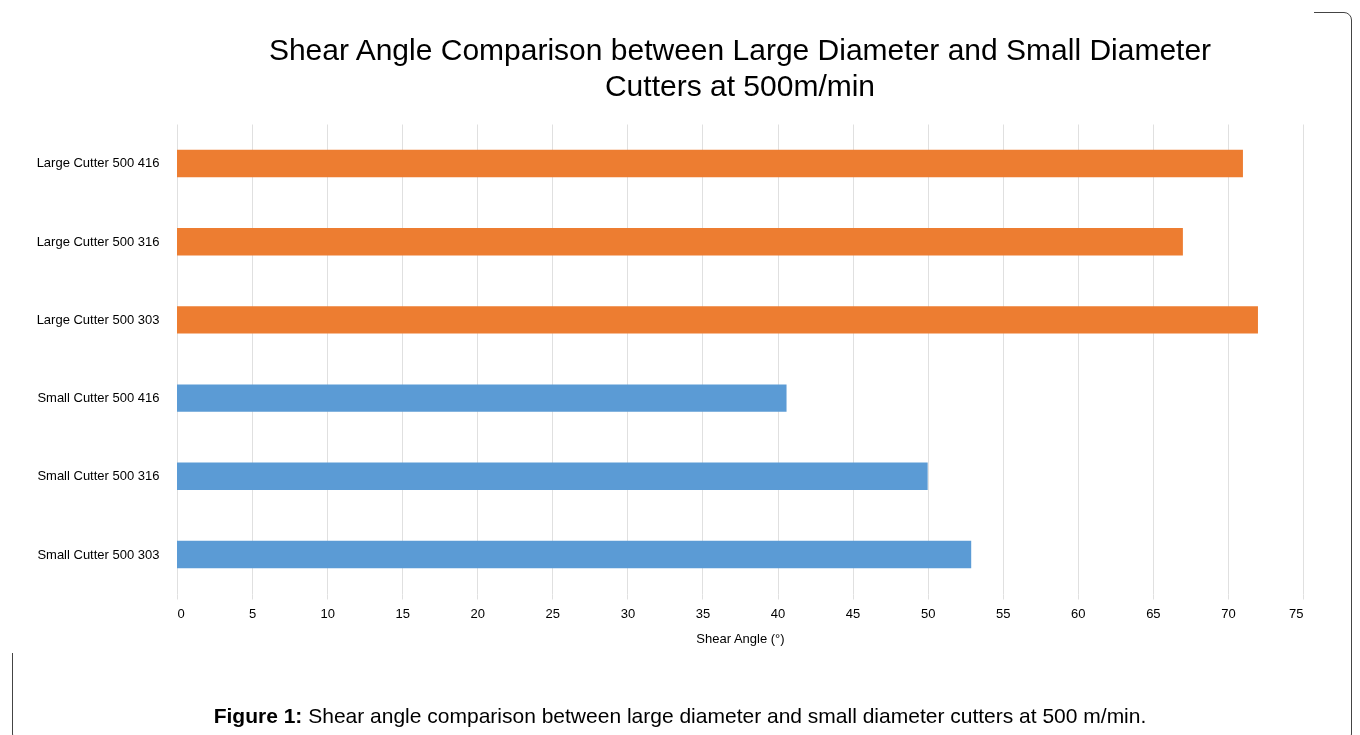  I want to click on x-tick-label: 40, so click(778, 613).